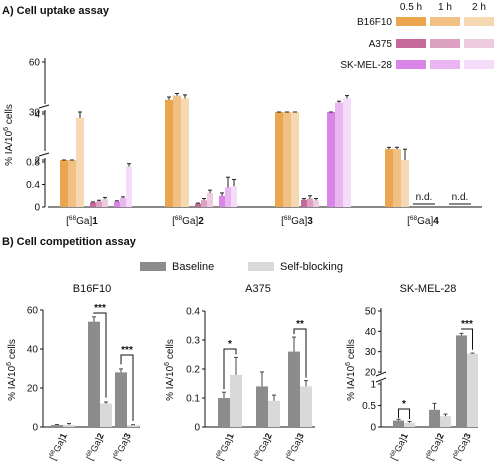 This screenshot has width=500, height=468. What do you see at coordinates (279, 159) in the screenshot?
I see `bar-b16f10-0-5-h-cat3` at bounding box center [279, 159].